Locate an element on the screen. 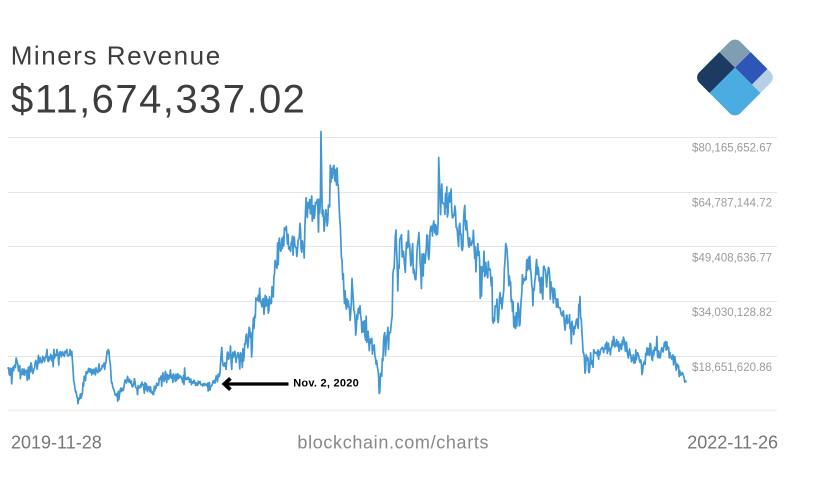  svg-text: Nov. 2, 2020 is located at coordinates (326, 383).